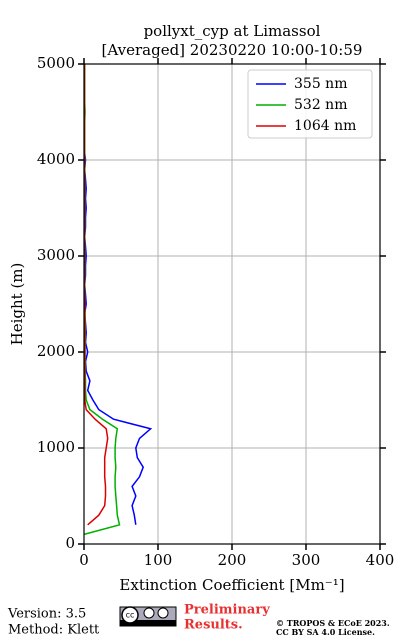 The image size is (400, 644). Describe the element at coordinates (84, 560) in the screenshot. I see `x-tick-label: 0` at that location.